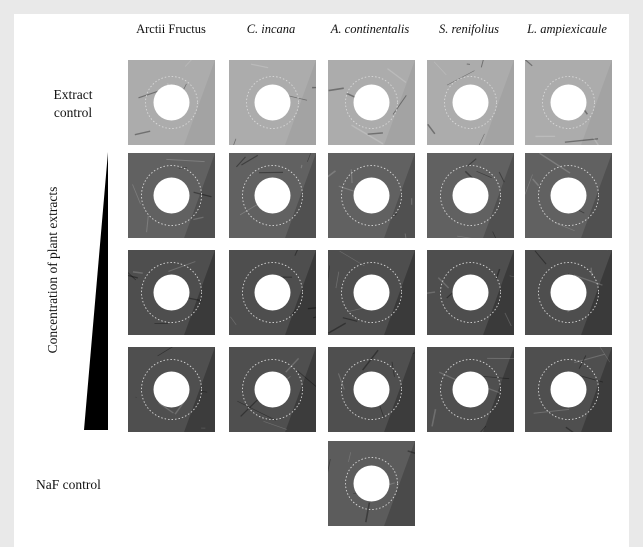 The image size is (643, 547). Describe the element at coordinates (52, 270) in the screenshot. I see `concentration-axis-label: Concentration of plant extracts` at that location.